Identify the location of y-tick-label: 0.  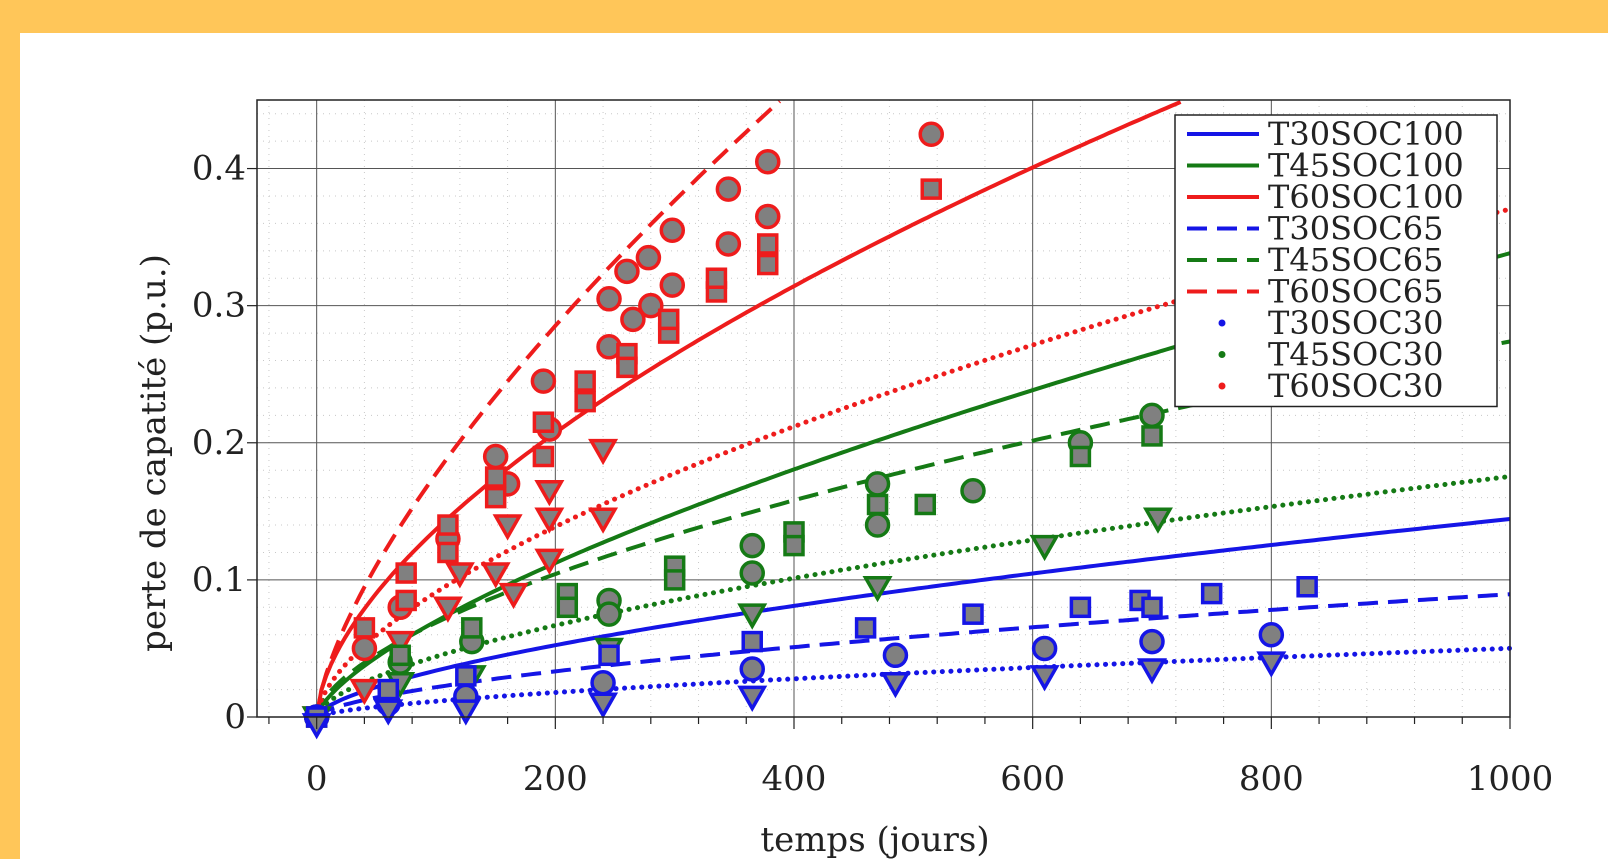
(235, 717).